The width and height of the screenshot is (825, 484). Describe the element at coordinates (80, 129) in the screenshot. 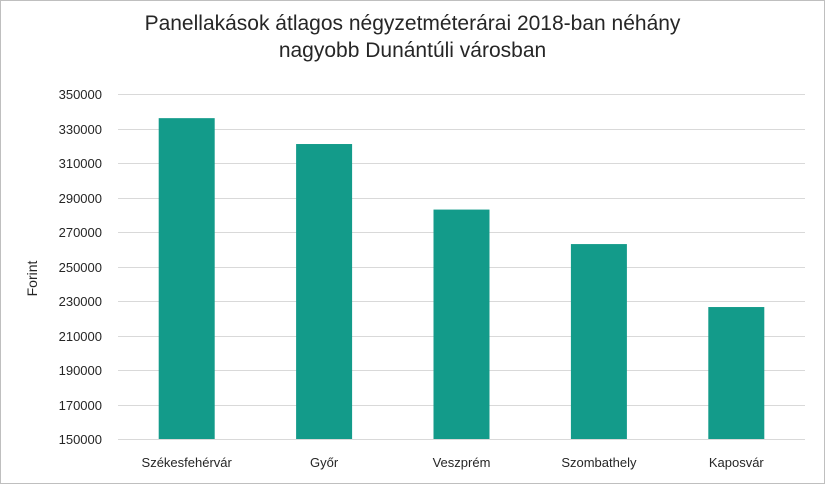

I see `y-tick-label: 330000` at that location.